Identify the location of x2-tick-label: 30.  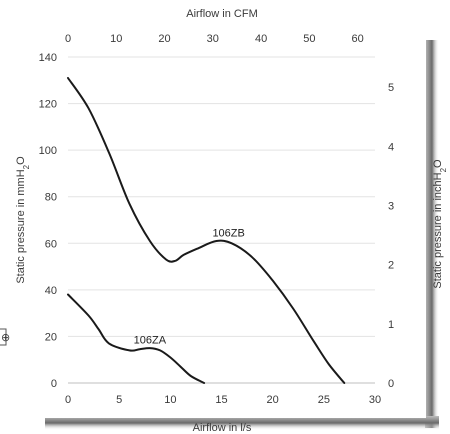
(213, 39).